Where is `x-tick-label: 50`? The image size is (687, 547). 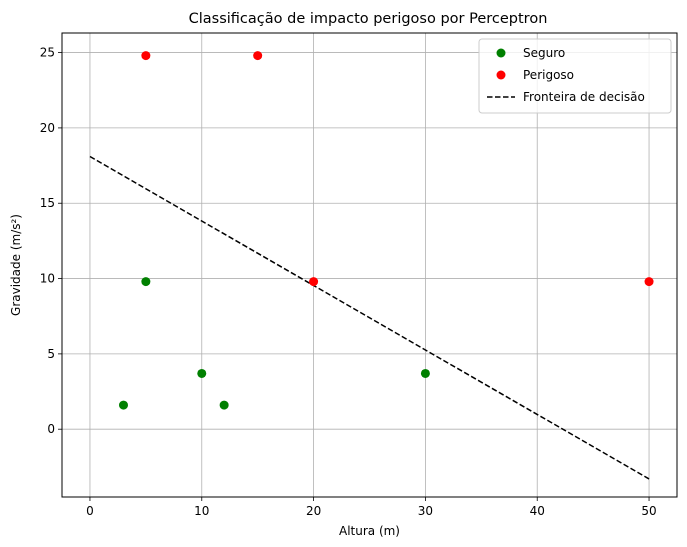
x-tick-label: 50 is located at coordinates (648, 511).